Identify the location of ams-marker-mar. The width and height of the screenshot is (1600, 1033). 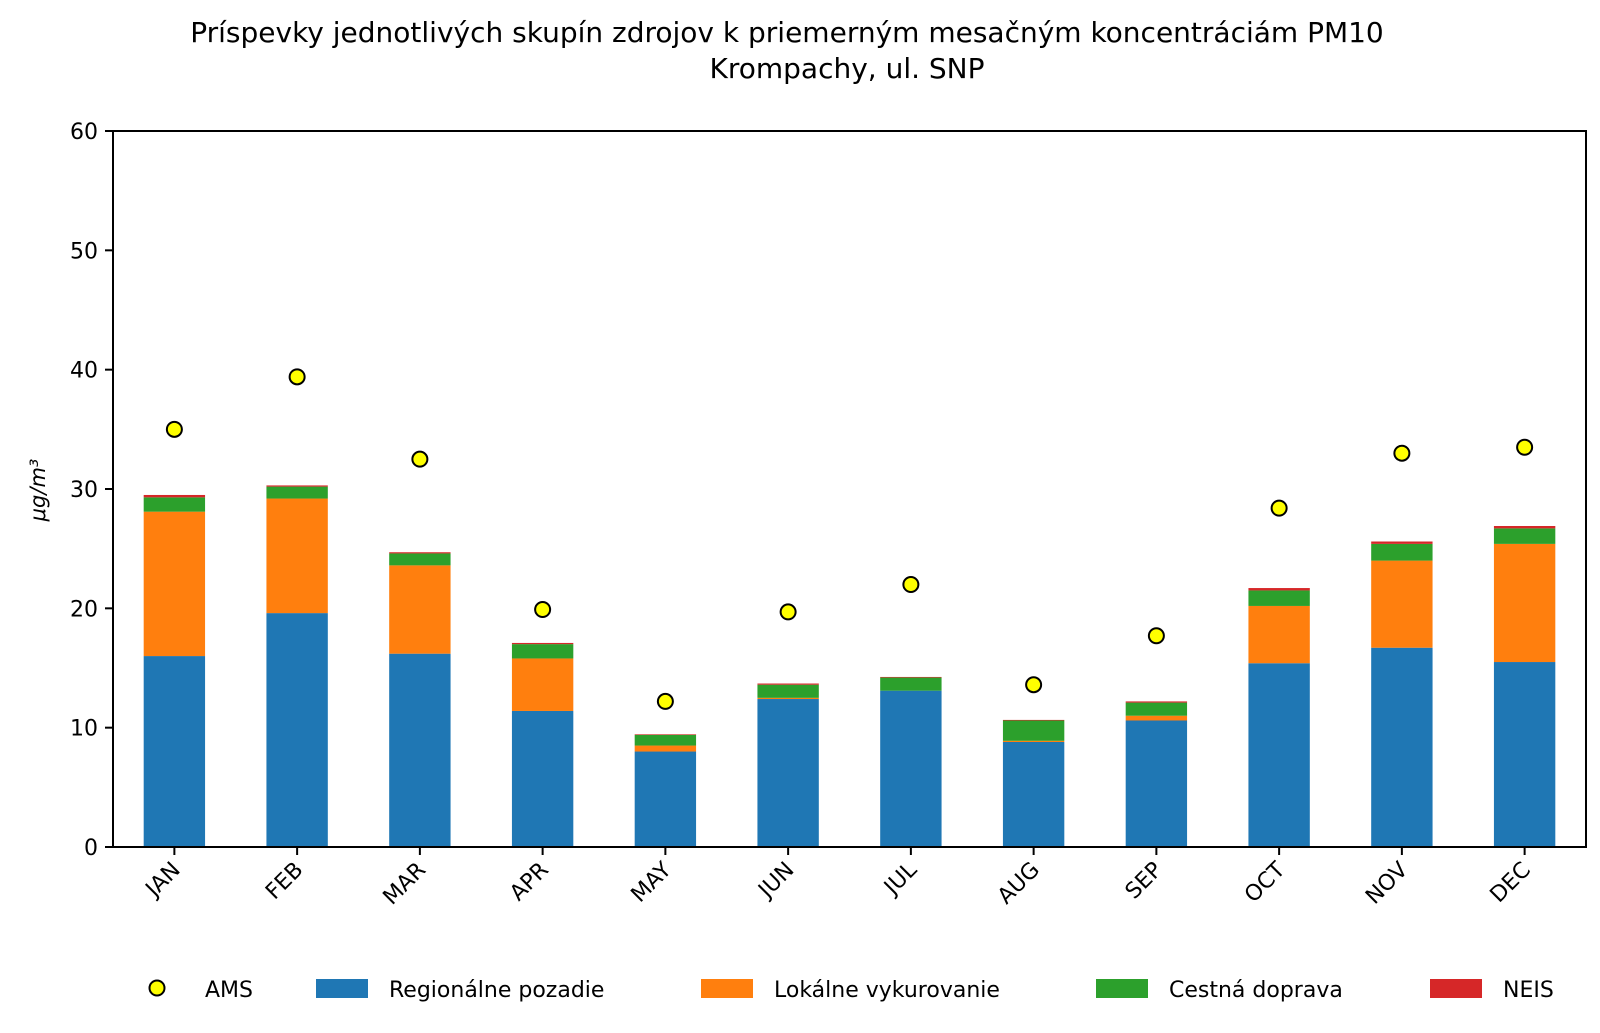
(420, 459).